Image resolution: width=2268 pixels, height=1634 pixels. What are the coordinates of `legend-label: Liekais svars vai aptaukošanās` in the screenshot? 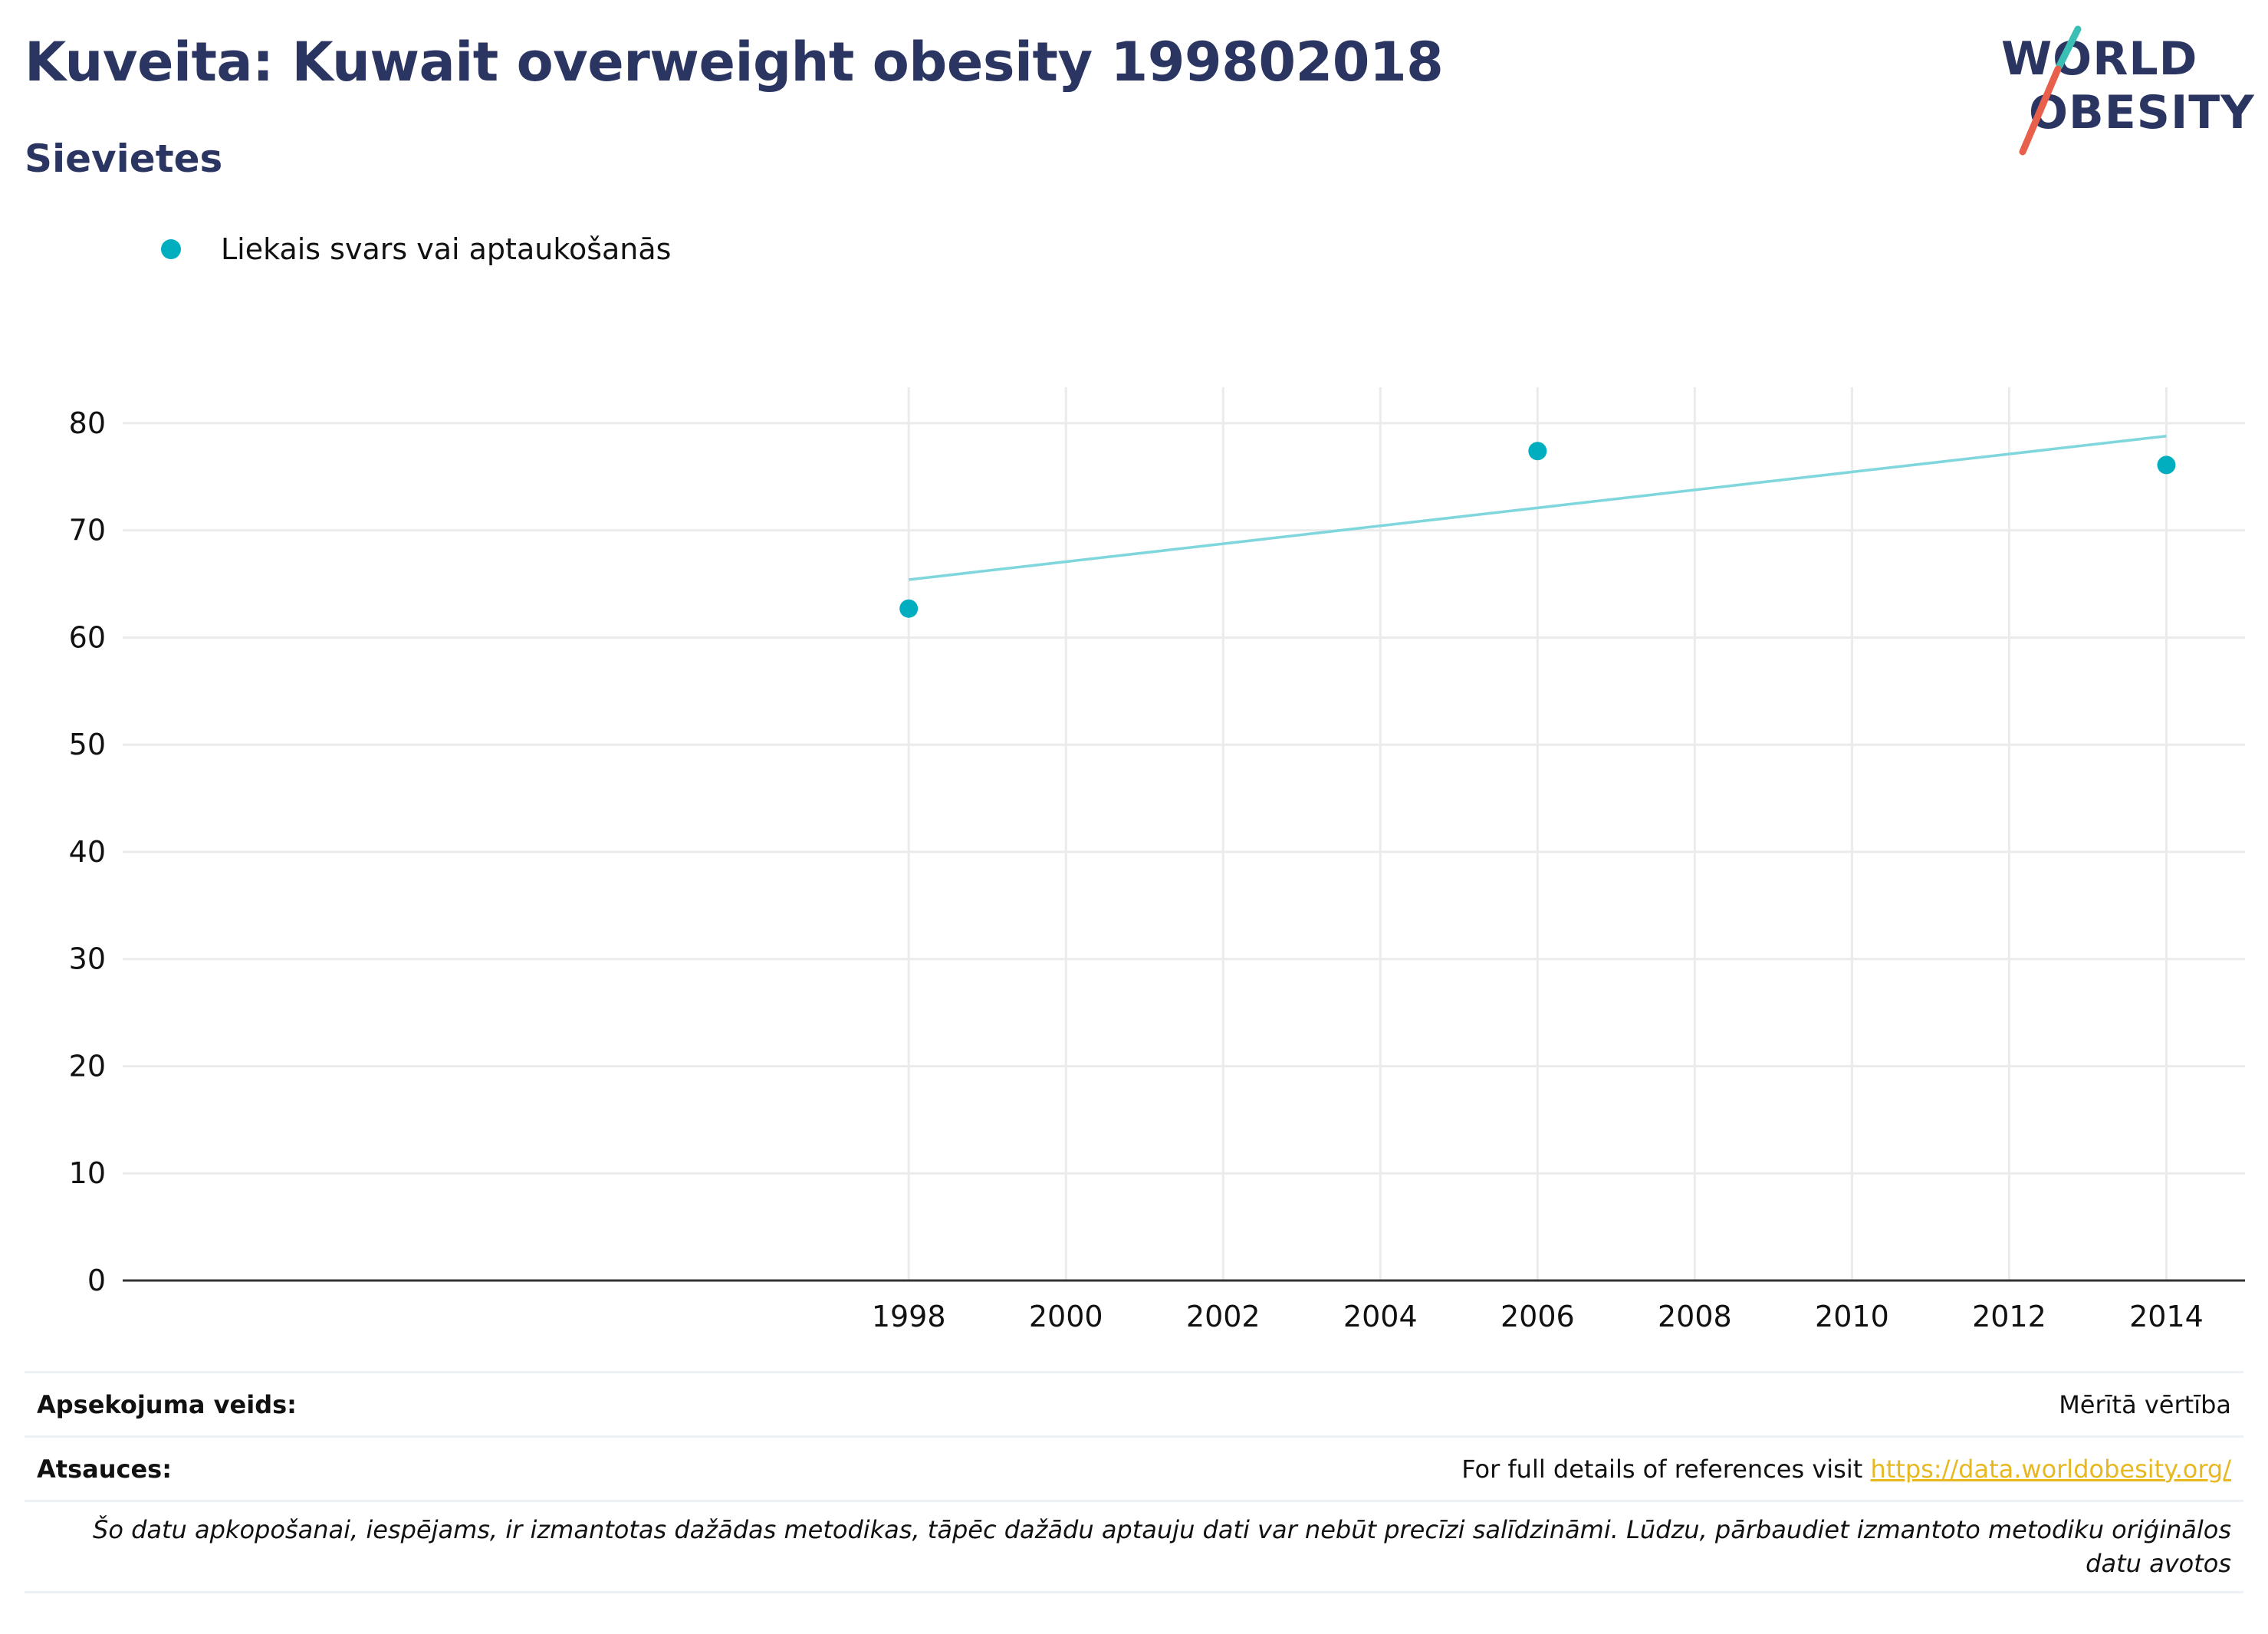 It's located at (446, 249).